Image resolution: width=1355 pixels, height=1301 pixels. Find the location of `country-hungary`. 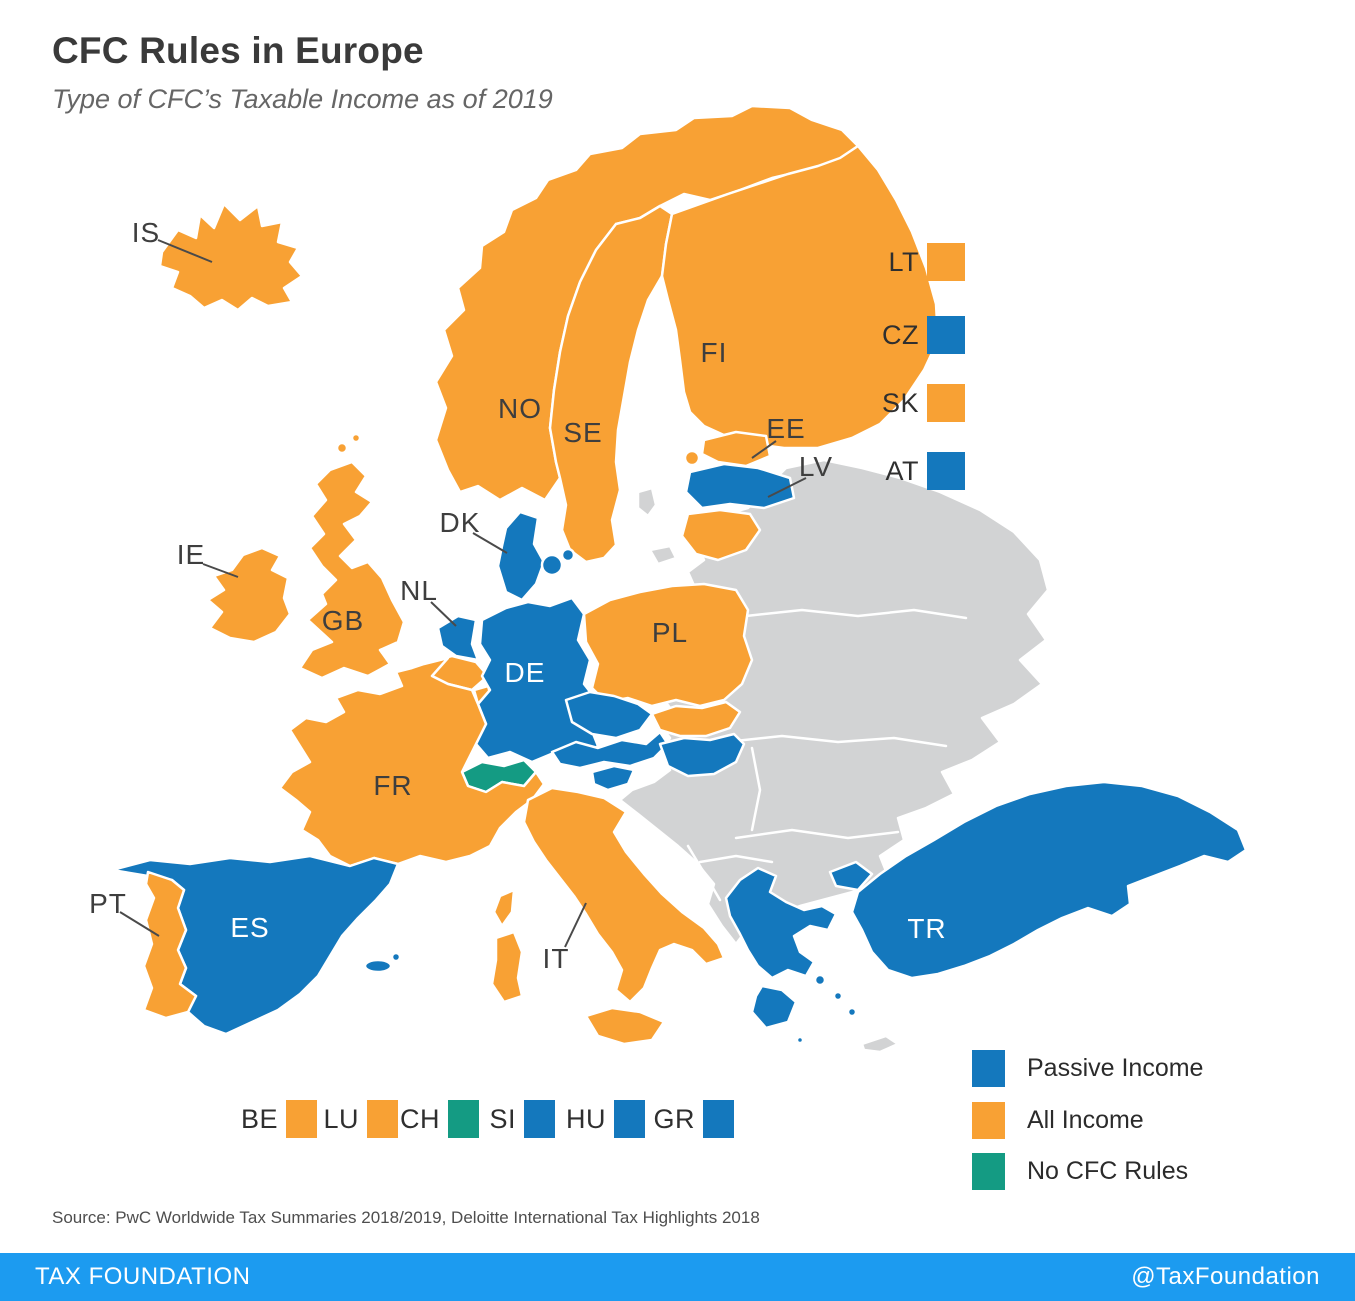

country-hungary is located at coordinates (702, 755).